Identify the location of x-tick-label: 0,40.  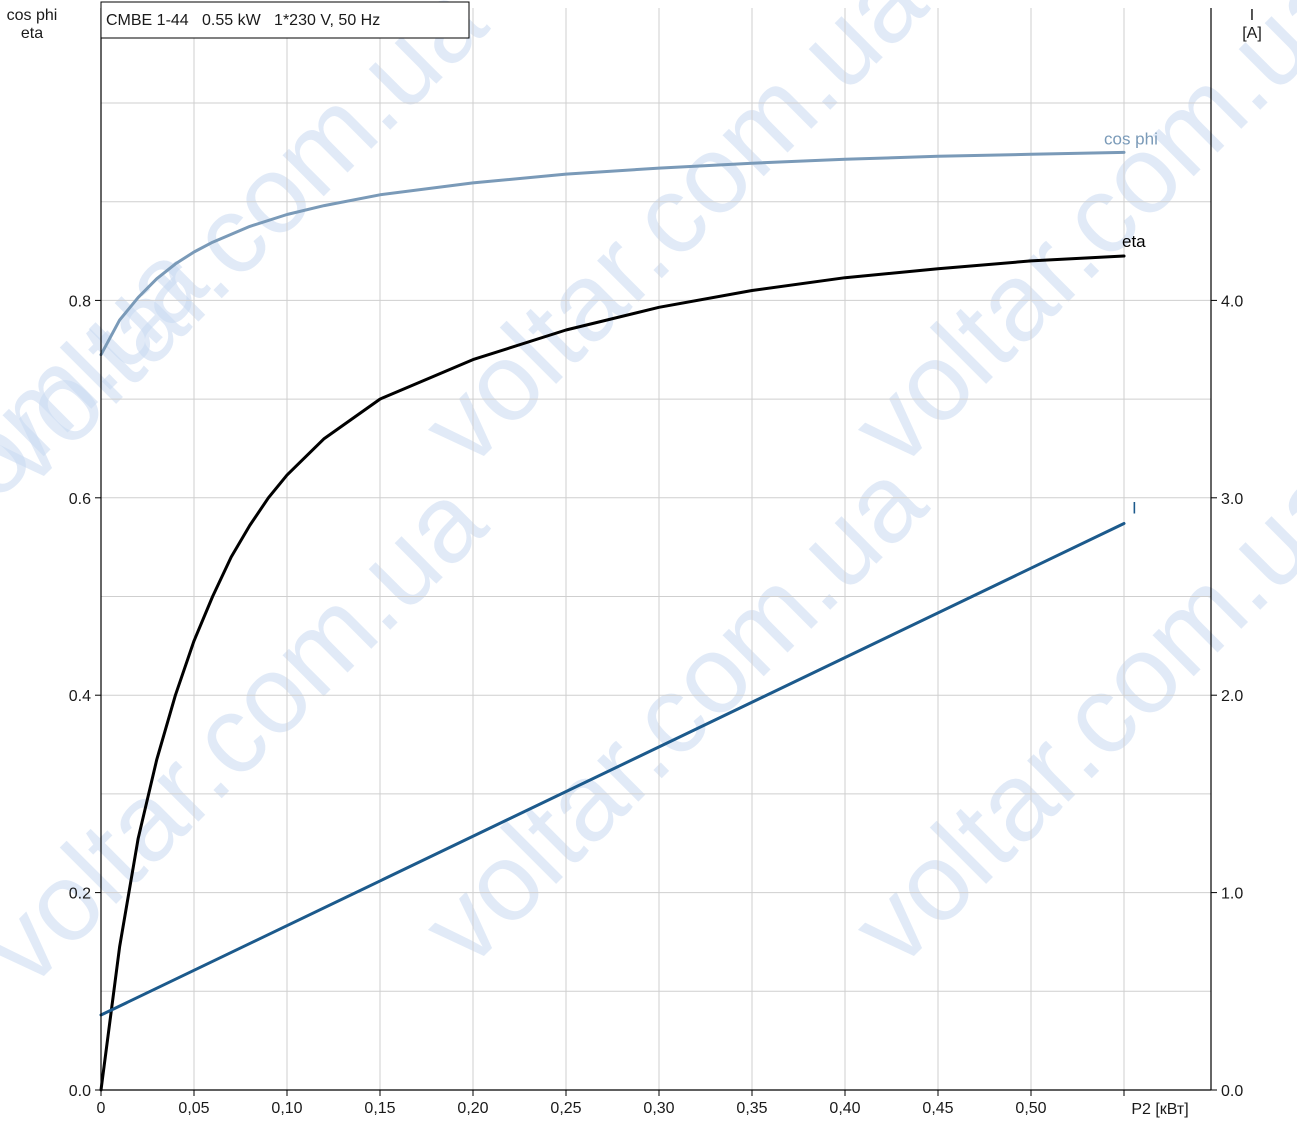
(844, 1108).